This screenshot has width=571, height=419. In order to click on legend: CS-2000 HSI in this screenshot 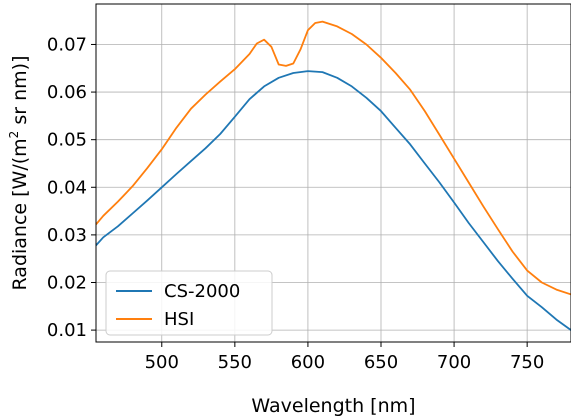, I will do `click(189, 303)`.